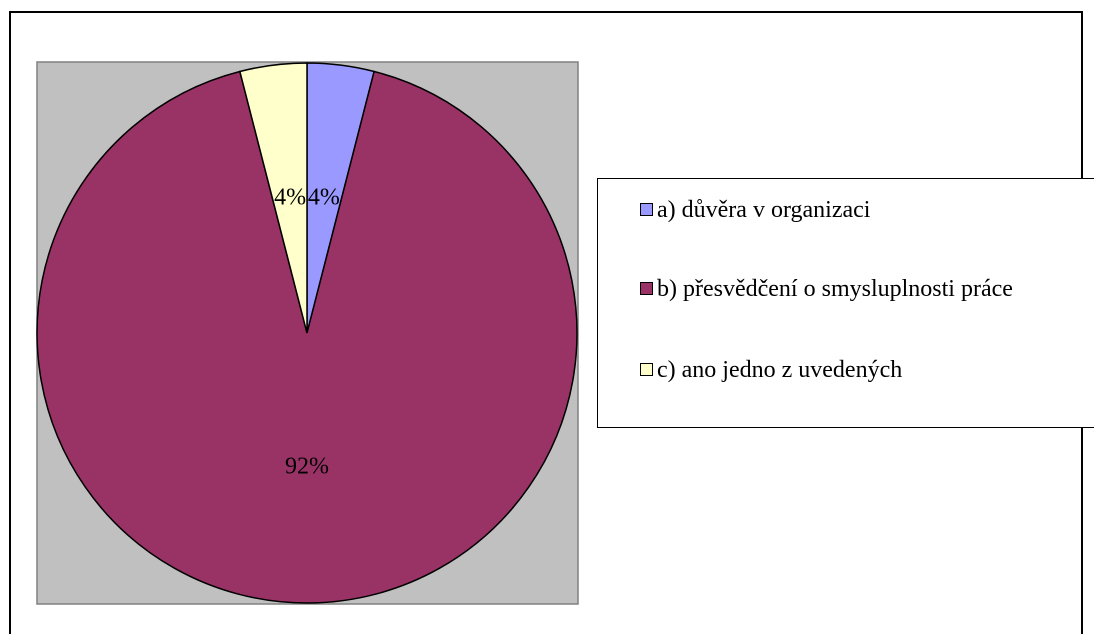 This screenshot has width=1094, height=634. I want to click on pie-slice, so click(273, 198).